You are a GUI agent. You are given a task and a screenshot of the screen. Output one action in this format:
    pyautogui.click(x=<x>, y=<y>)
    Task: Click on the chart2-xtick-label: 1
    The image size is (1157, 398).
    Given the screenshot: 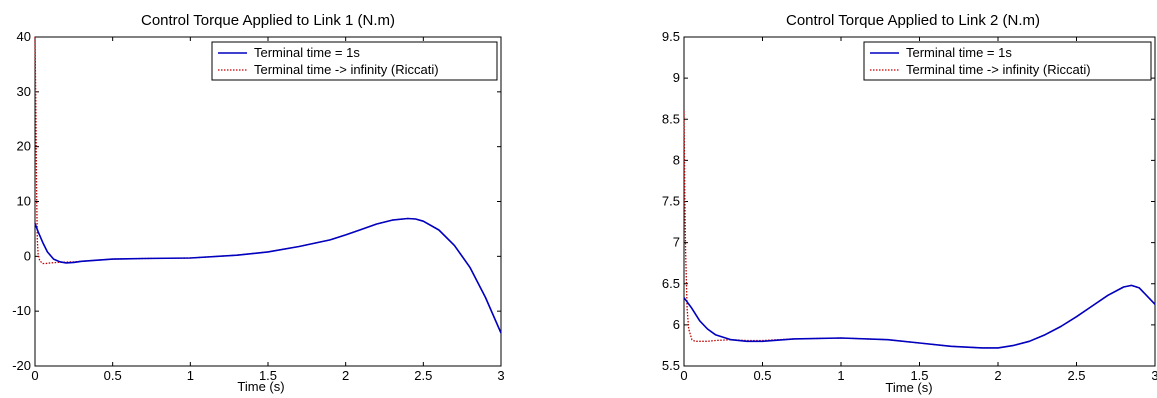 What is the action you would take?
    pyautogui.click(x=840, y=375)
    